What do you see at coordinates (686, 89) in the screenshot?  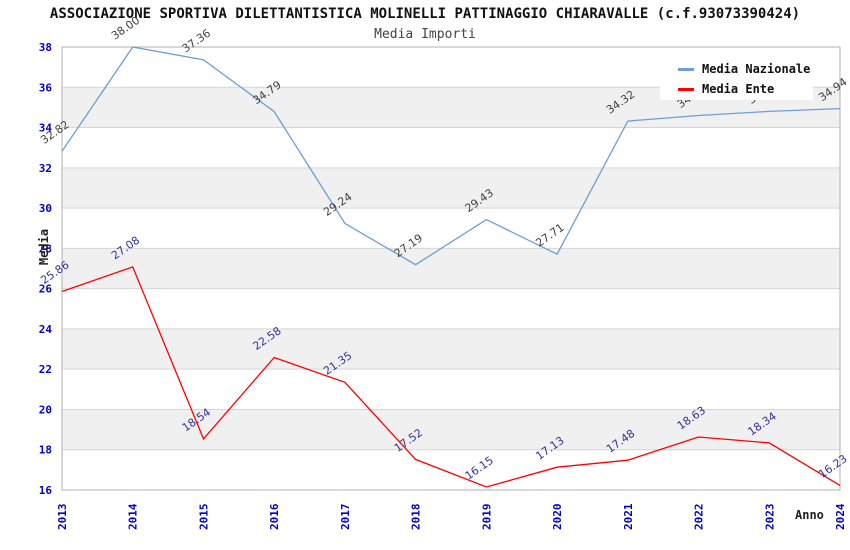 I see `legend-swatch-red-line-icon` at bounding box center [686, 89].